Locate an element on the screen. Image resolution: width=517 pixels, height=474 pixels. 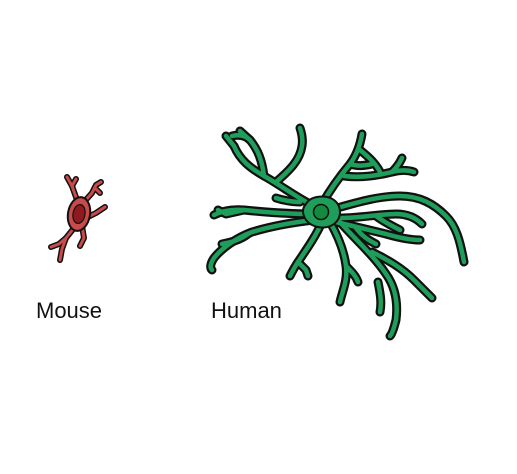
human-label: Human is located at coordinates (246, 310).